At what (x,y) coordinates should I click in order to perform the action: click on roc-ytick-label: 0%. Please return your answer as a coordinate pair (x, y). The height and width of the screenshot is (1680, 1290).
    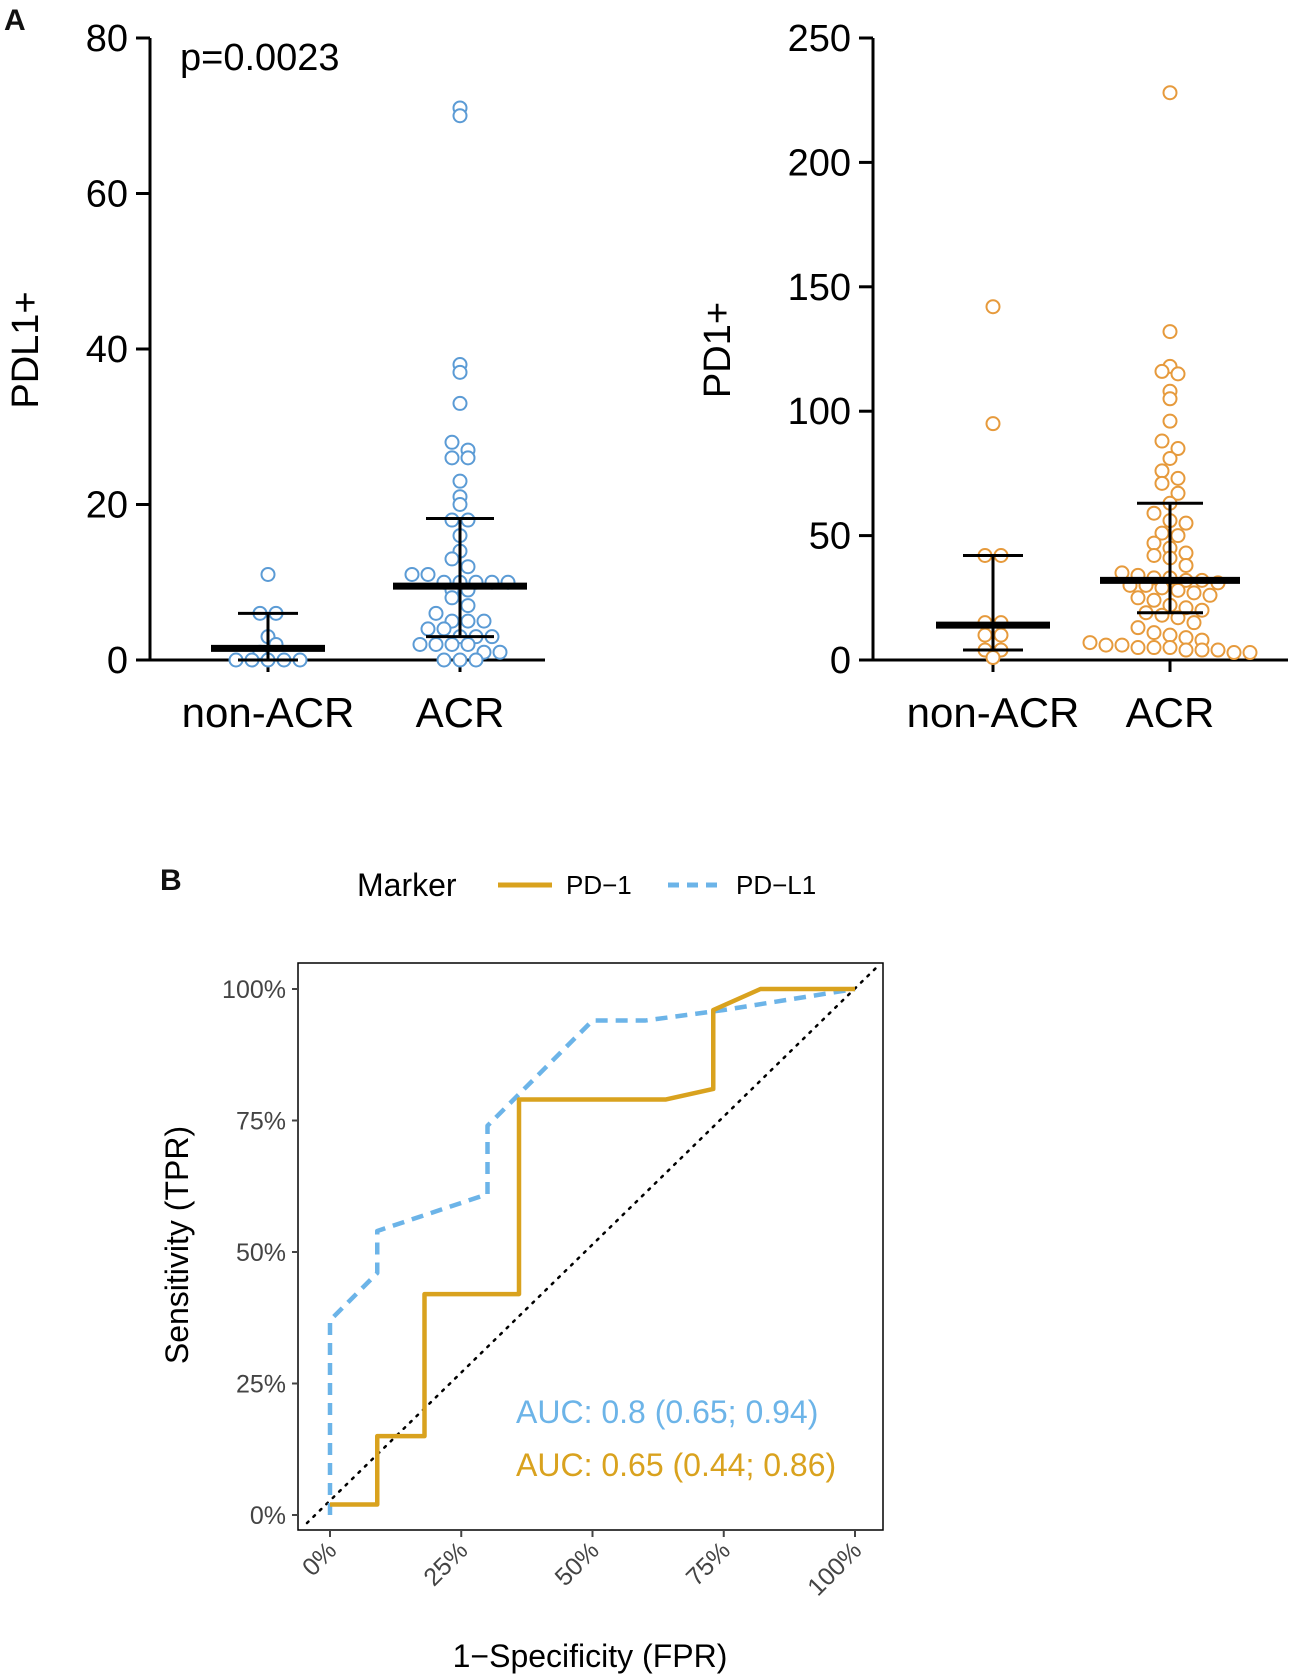
    Looking at the image, I should click on (268, 1516).